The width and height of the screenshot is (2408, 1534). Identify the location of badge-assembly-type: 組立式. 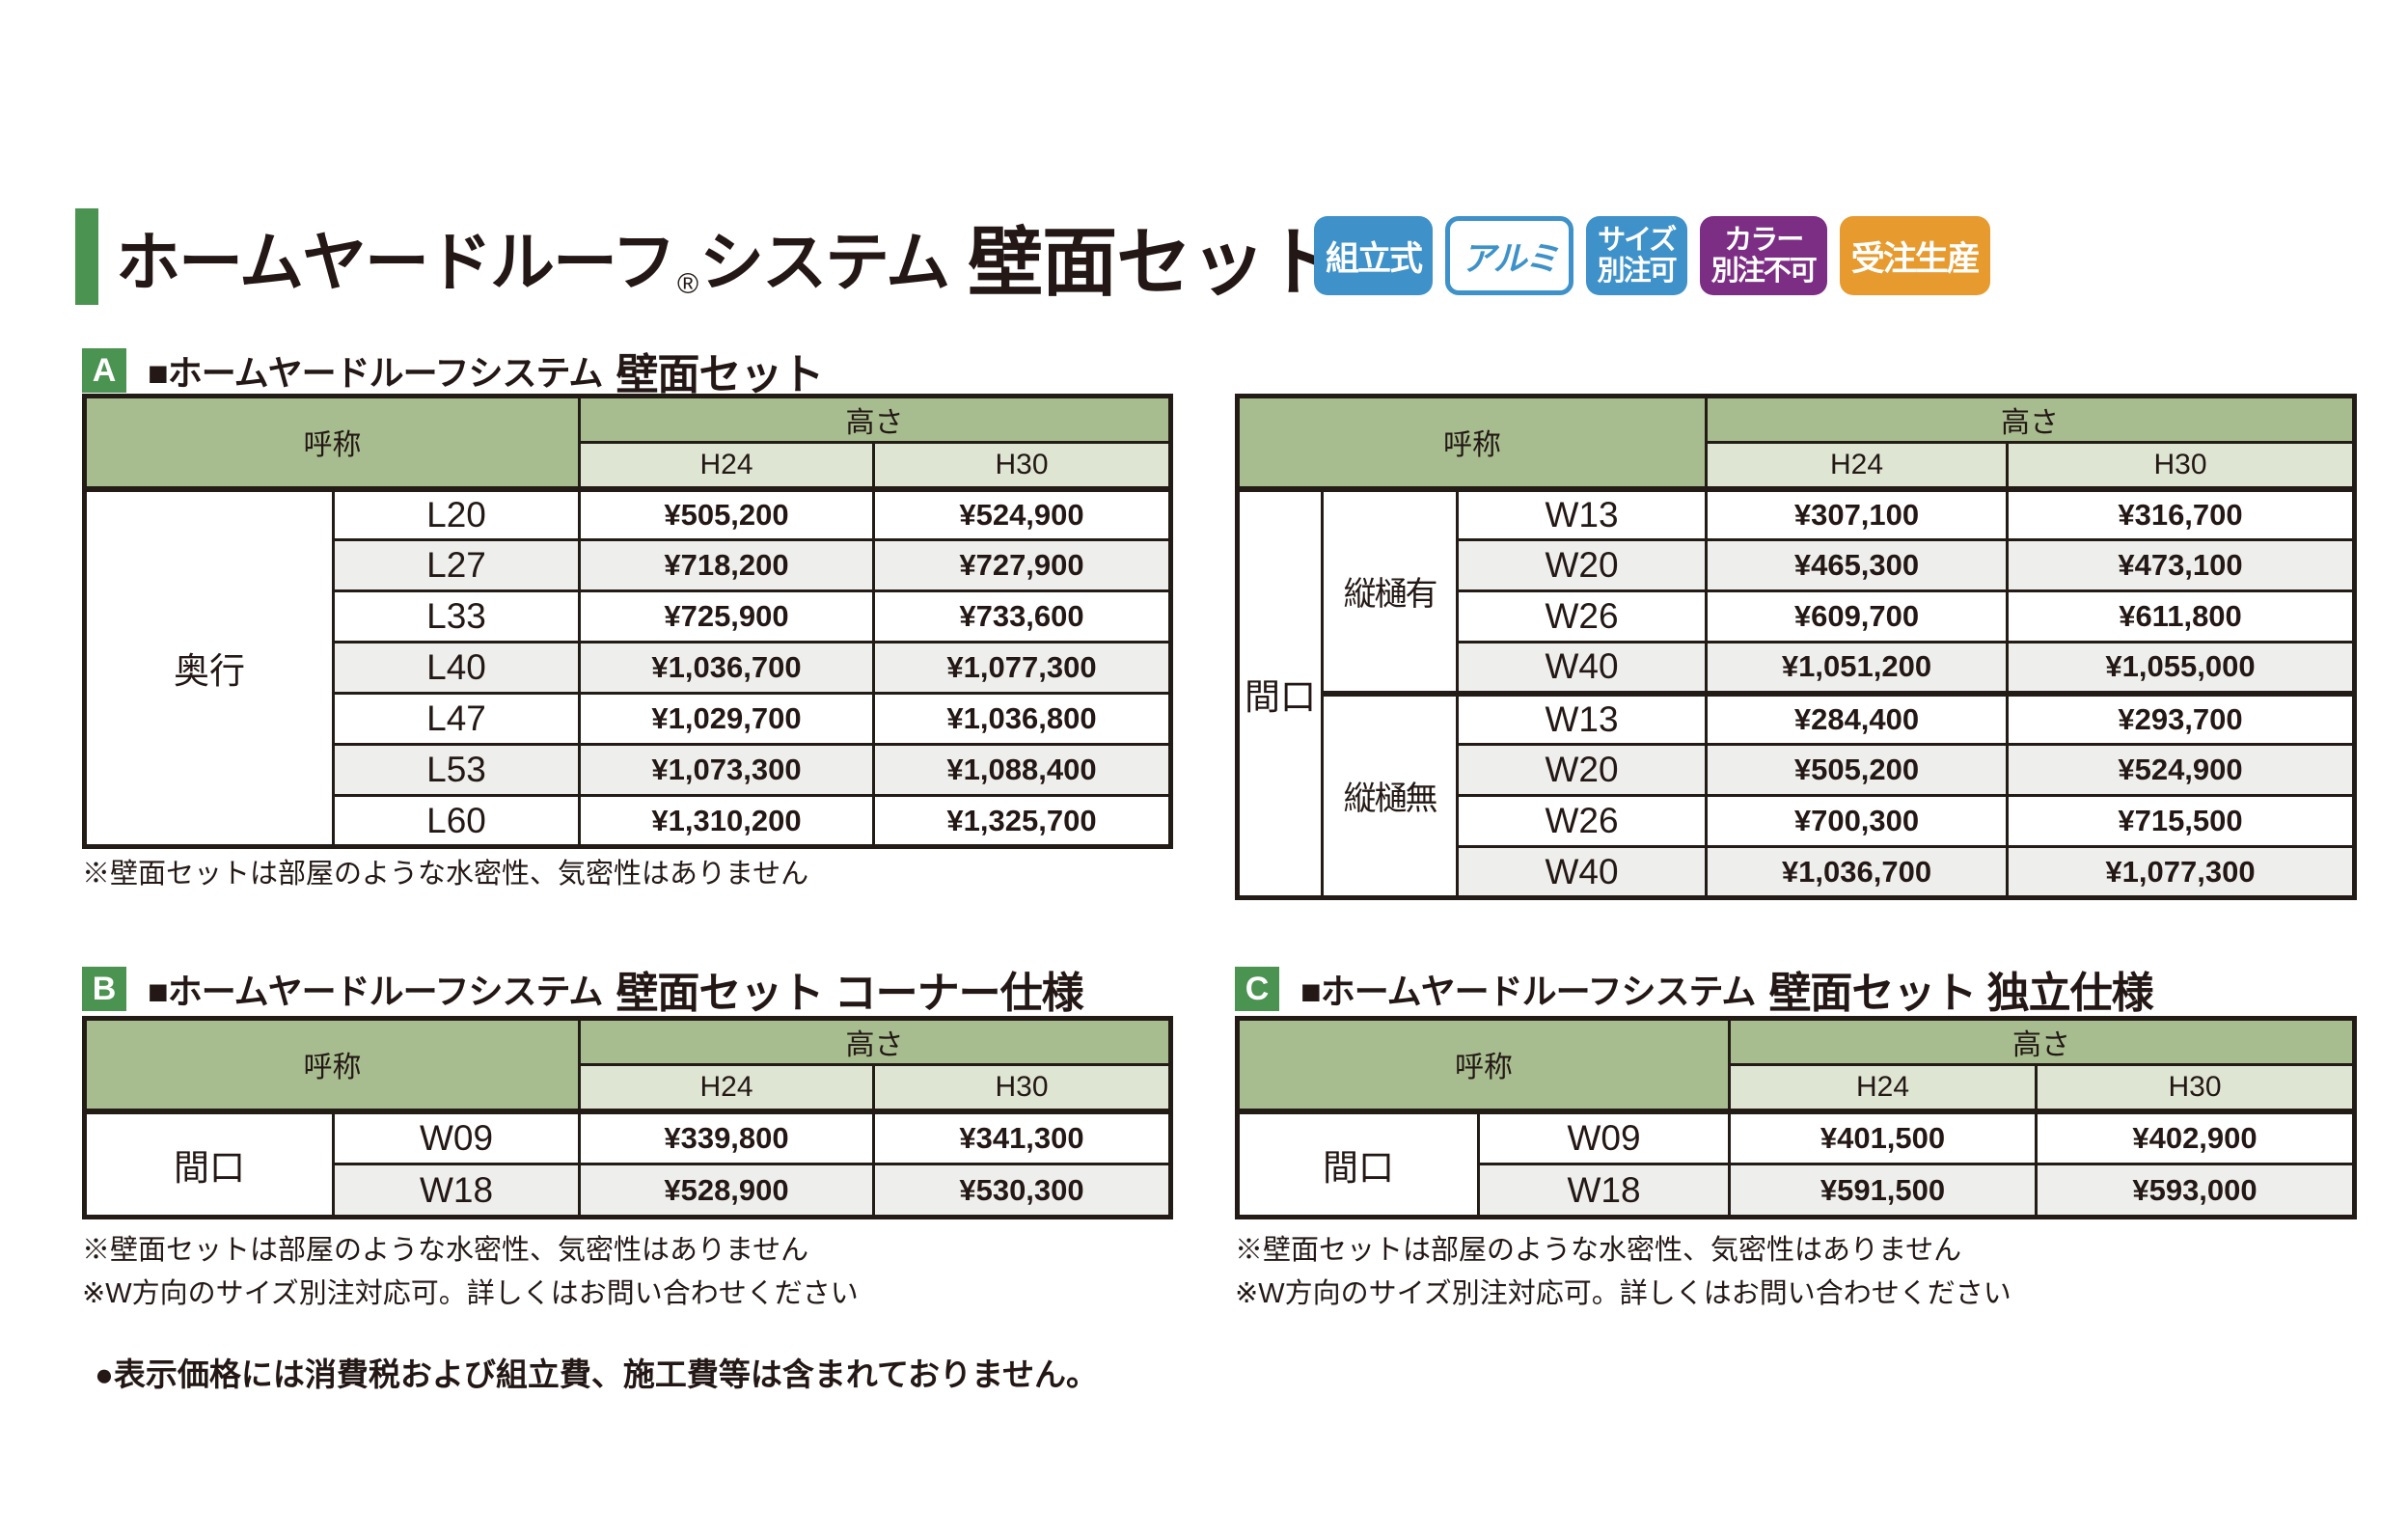
(1374, 255).